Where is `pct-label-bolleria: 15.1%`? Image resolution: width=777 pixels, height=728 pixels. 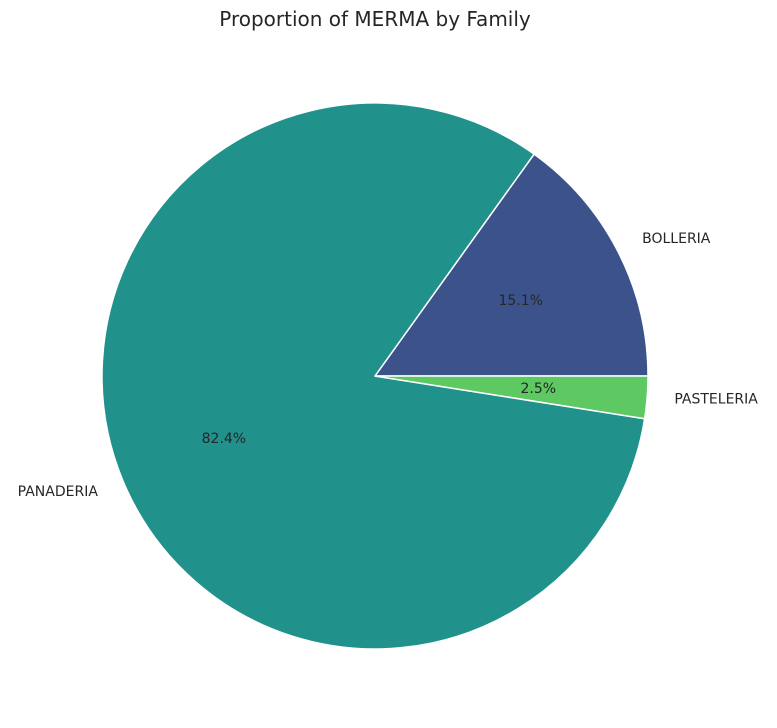
pct-label-bolleria: 15.1% is located at coordinates (520, 301).